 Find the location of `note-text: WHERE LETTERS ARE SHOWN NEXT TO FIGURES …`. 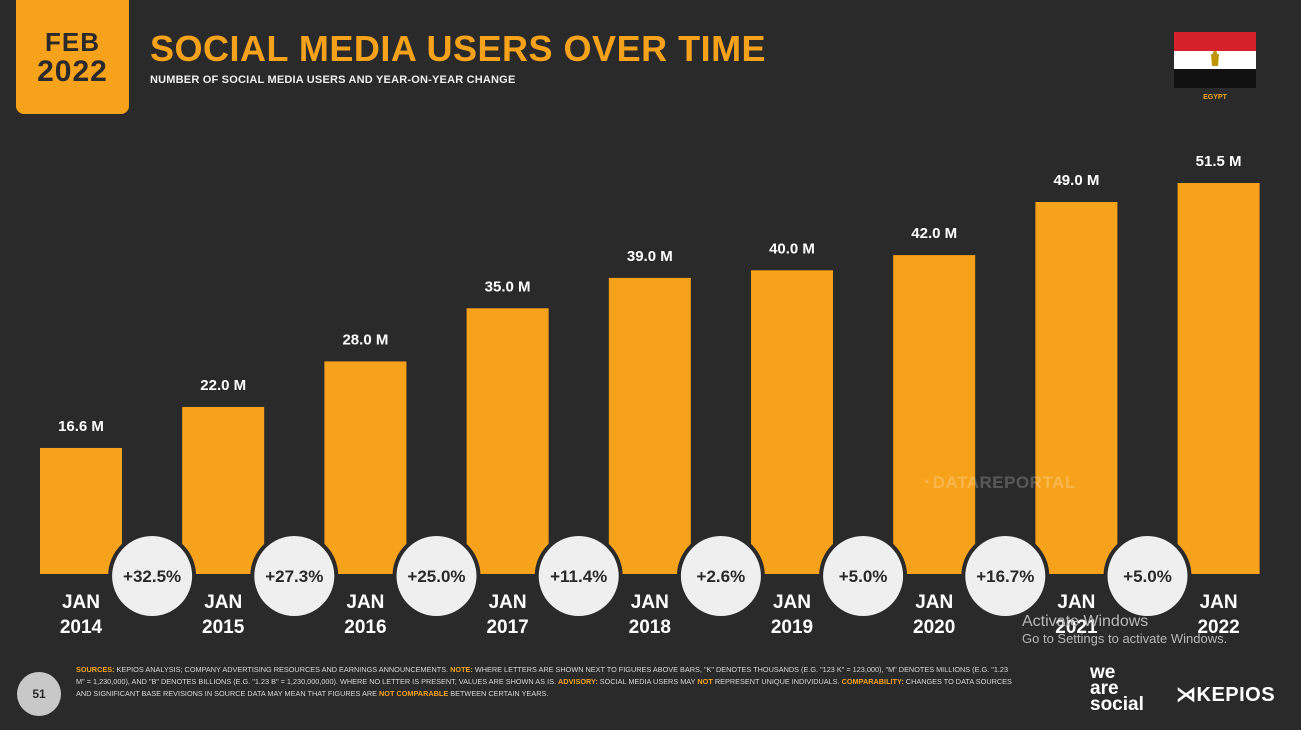

note-text: WHERE LETTERS ARE SHOWN NEXT TO FIGURES … is located at coordinates (542, 675).